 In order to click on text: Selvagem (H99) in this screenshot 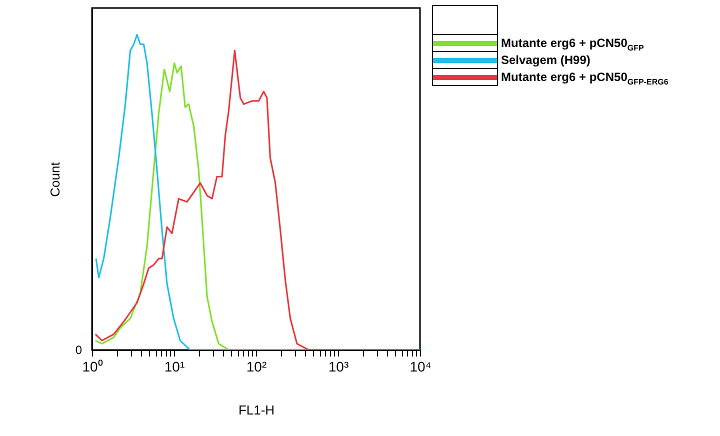, I will do `click(545, 60)`.